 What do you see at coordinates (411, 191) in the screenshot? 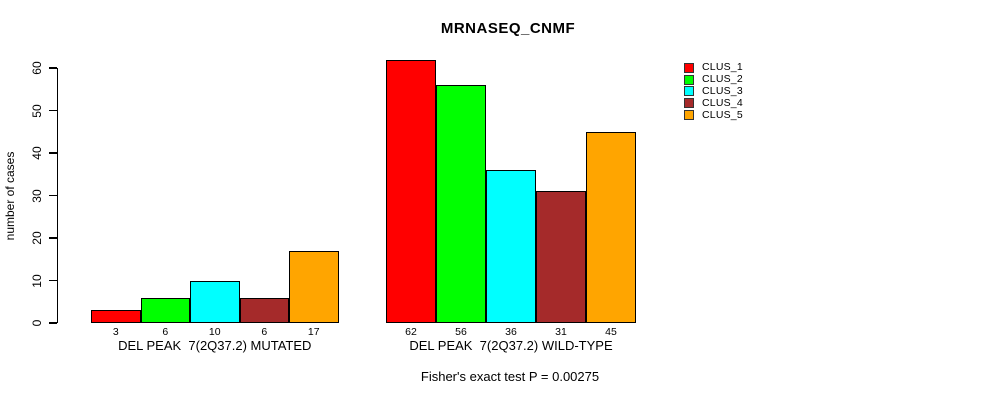
I see `bar-clus-1-group2` at bounding box center [411, 191].